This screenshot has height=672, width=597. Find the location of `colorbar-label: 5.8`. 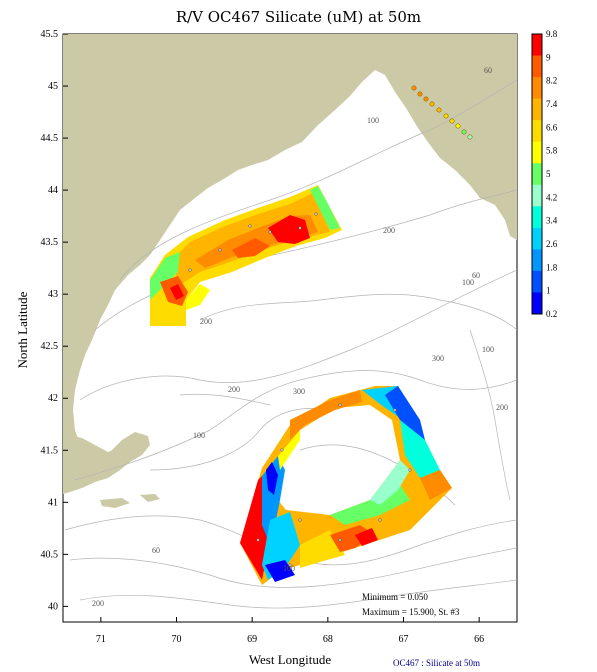

colorbar-label: 5.8 is located at coordinates (552, 151).